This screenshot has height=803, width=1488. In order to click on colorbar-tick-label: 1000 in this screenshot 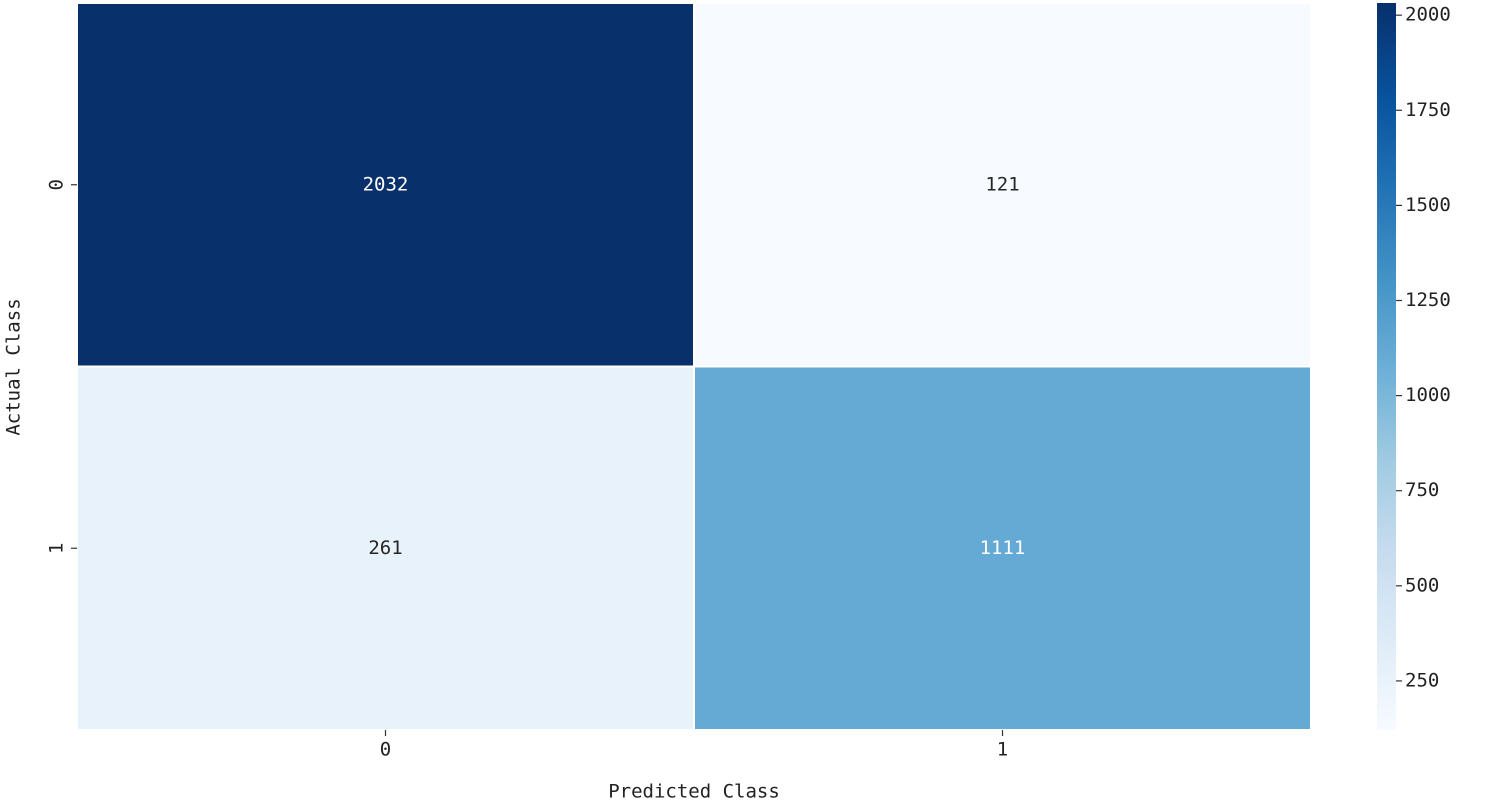, I will do `click(1428, 395)`.